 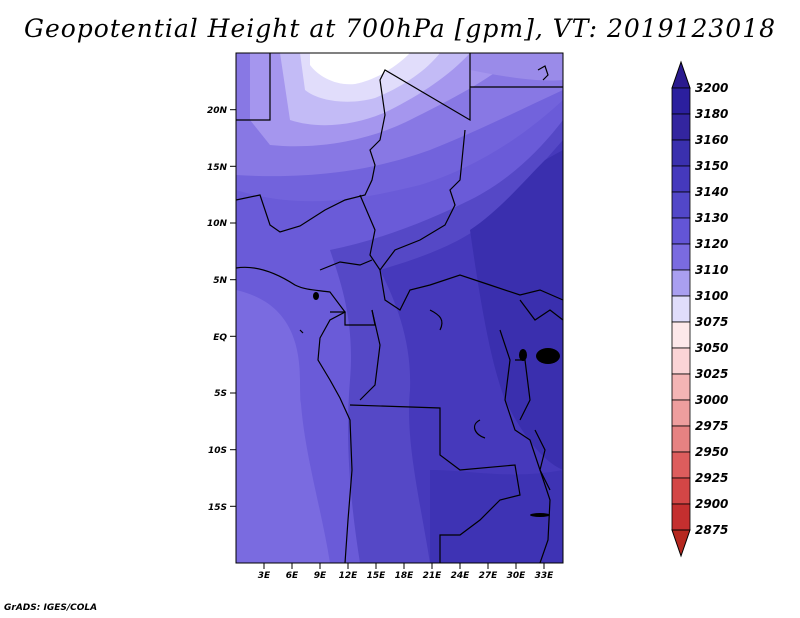 I want to click on lat-label-5s: 5S, so click(x=220, y=394).